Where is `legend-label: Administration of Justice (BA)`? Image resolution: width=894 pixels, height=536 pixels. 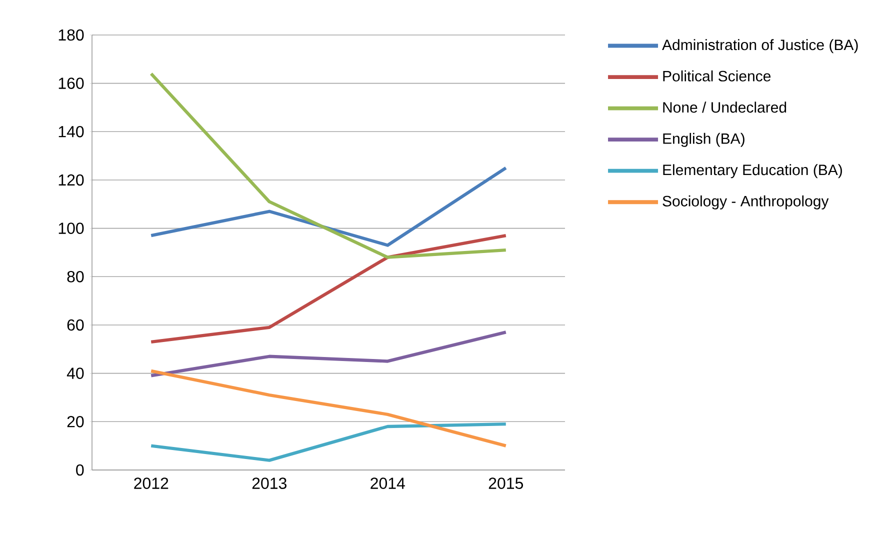 legend-label: Administration of Justice (BA) is located at coordinates (760, 46).